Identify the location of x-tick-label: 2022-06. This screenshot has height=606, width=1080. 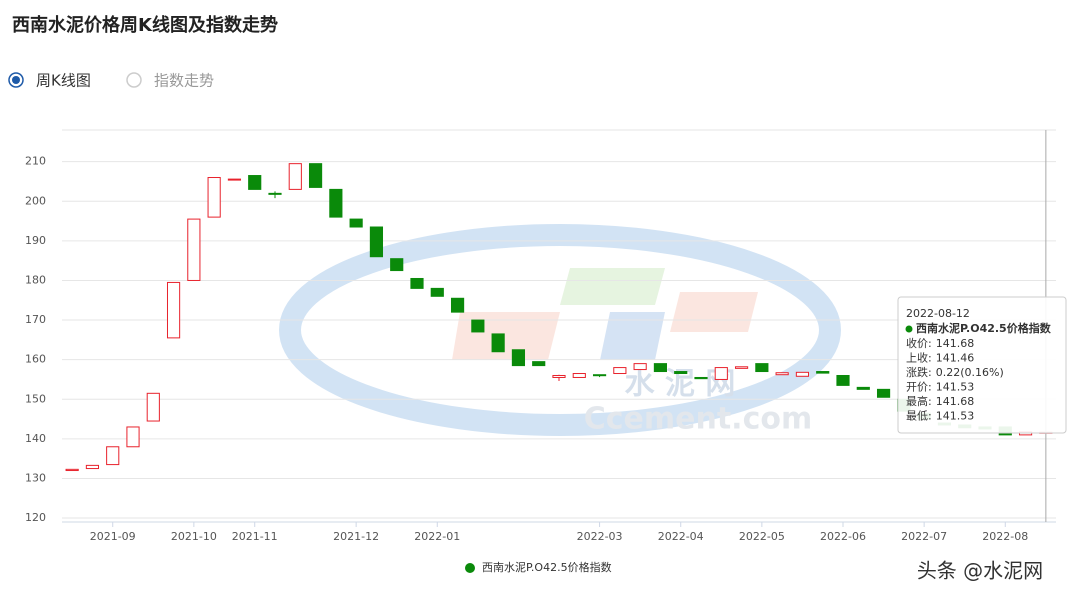
(843, 536).